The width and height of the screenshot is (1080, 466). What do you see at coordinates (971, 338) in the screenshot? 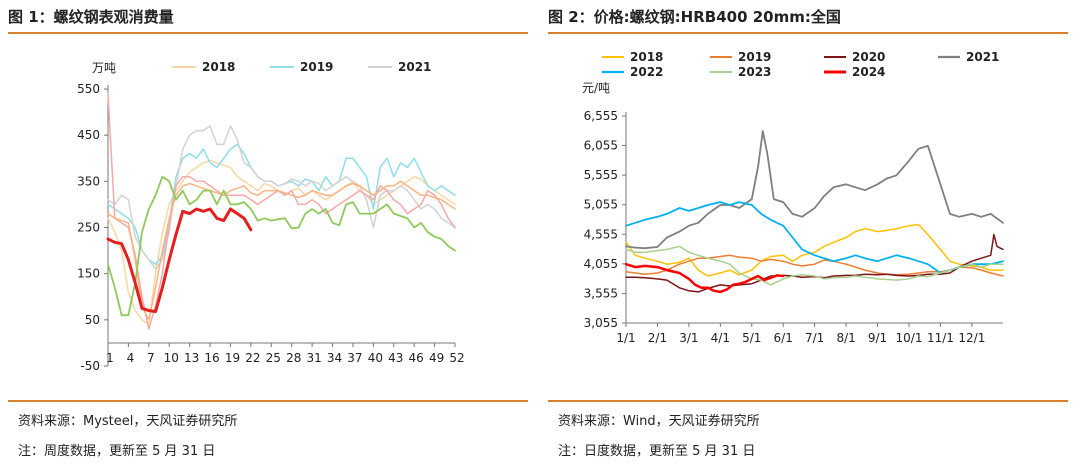
I see `right-x-tick-label: 12/1` at bounding box center [971, 338].